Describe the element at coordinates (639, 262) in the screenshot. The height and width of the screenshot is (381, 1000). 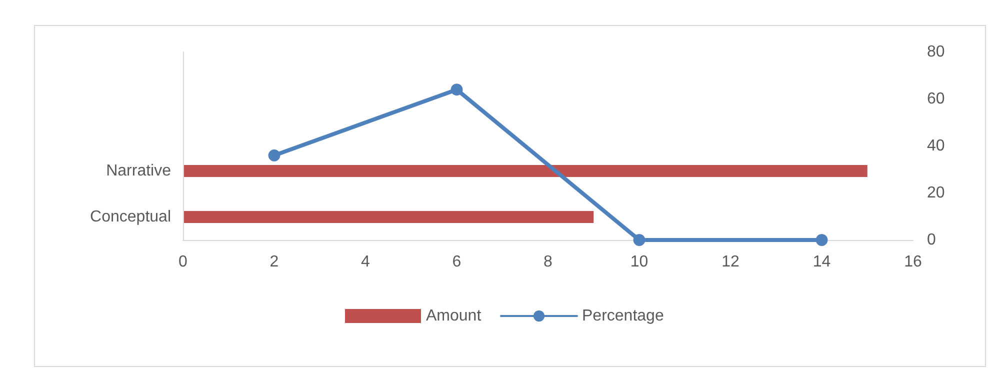
I see `x-tick-label: 10` at that location.